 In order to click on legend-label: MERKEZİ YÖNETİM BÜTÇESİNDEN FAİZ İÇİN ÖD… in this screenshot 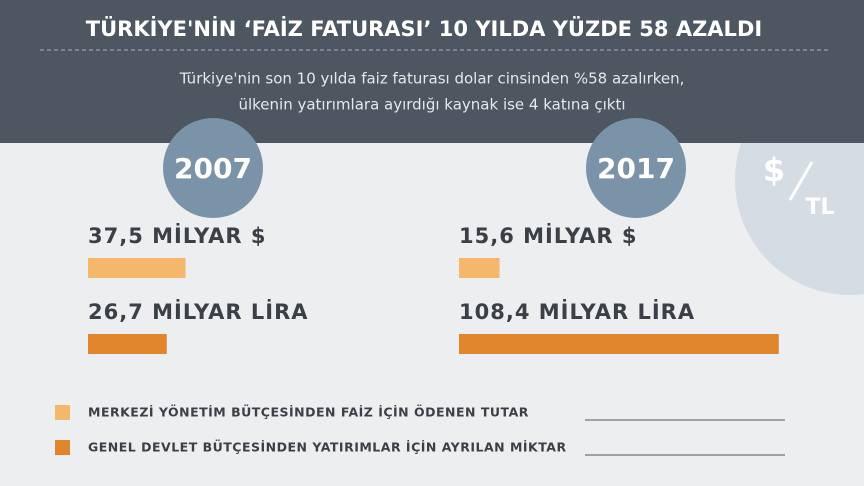, I will do `click(308, 412)`.